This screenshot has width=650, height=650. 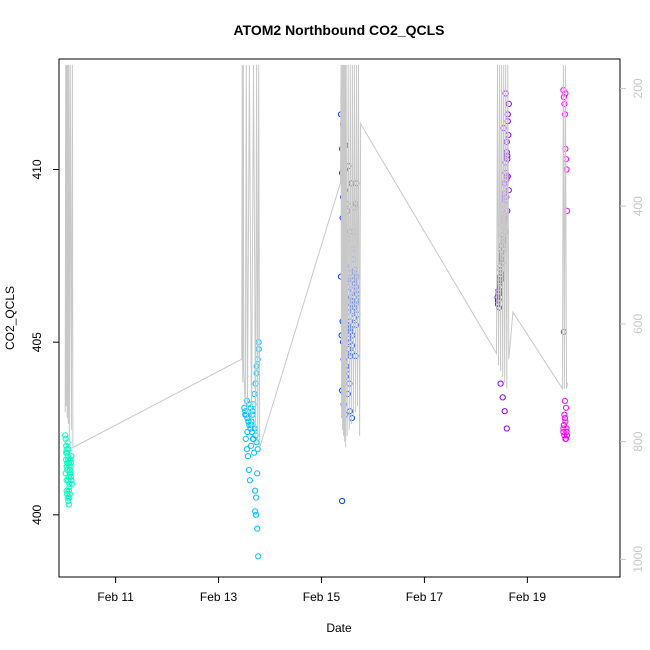 What do you see at coordinates (338, 30) in the screenshot?
I see `chart-title: ATOM2 Northbound CO2_QCLS` at bounding box center [338, 30].